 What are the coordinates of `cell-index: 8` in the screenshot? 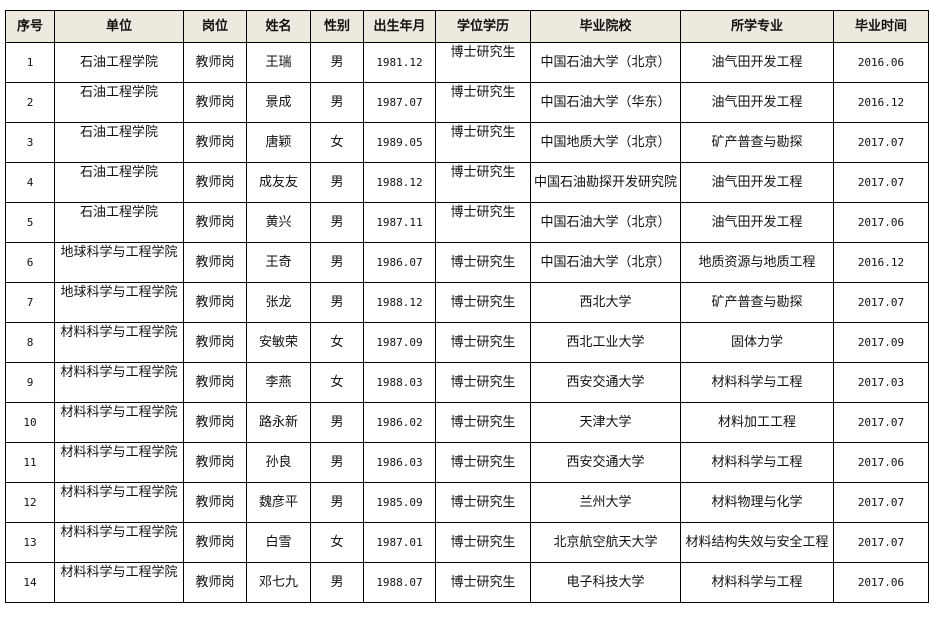 It's located at (30, 342).